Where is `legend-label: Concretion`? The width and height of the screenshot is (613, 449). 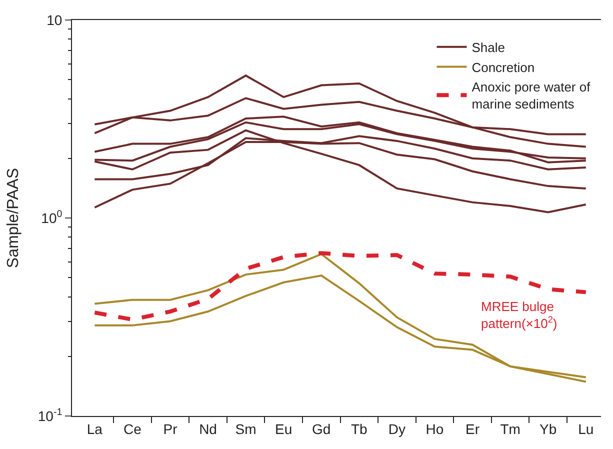
legend-label: Concretion is located at coordinates (503, 67).